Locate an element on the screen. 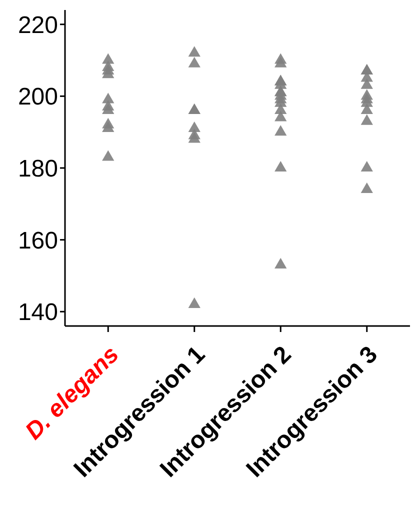 The width and height of the screenshot is (412, 506). y-tick-label: 180 is located at coordinates (38, 169).